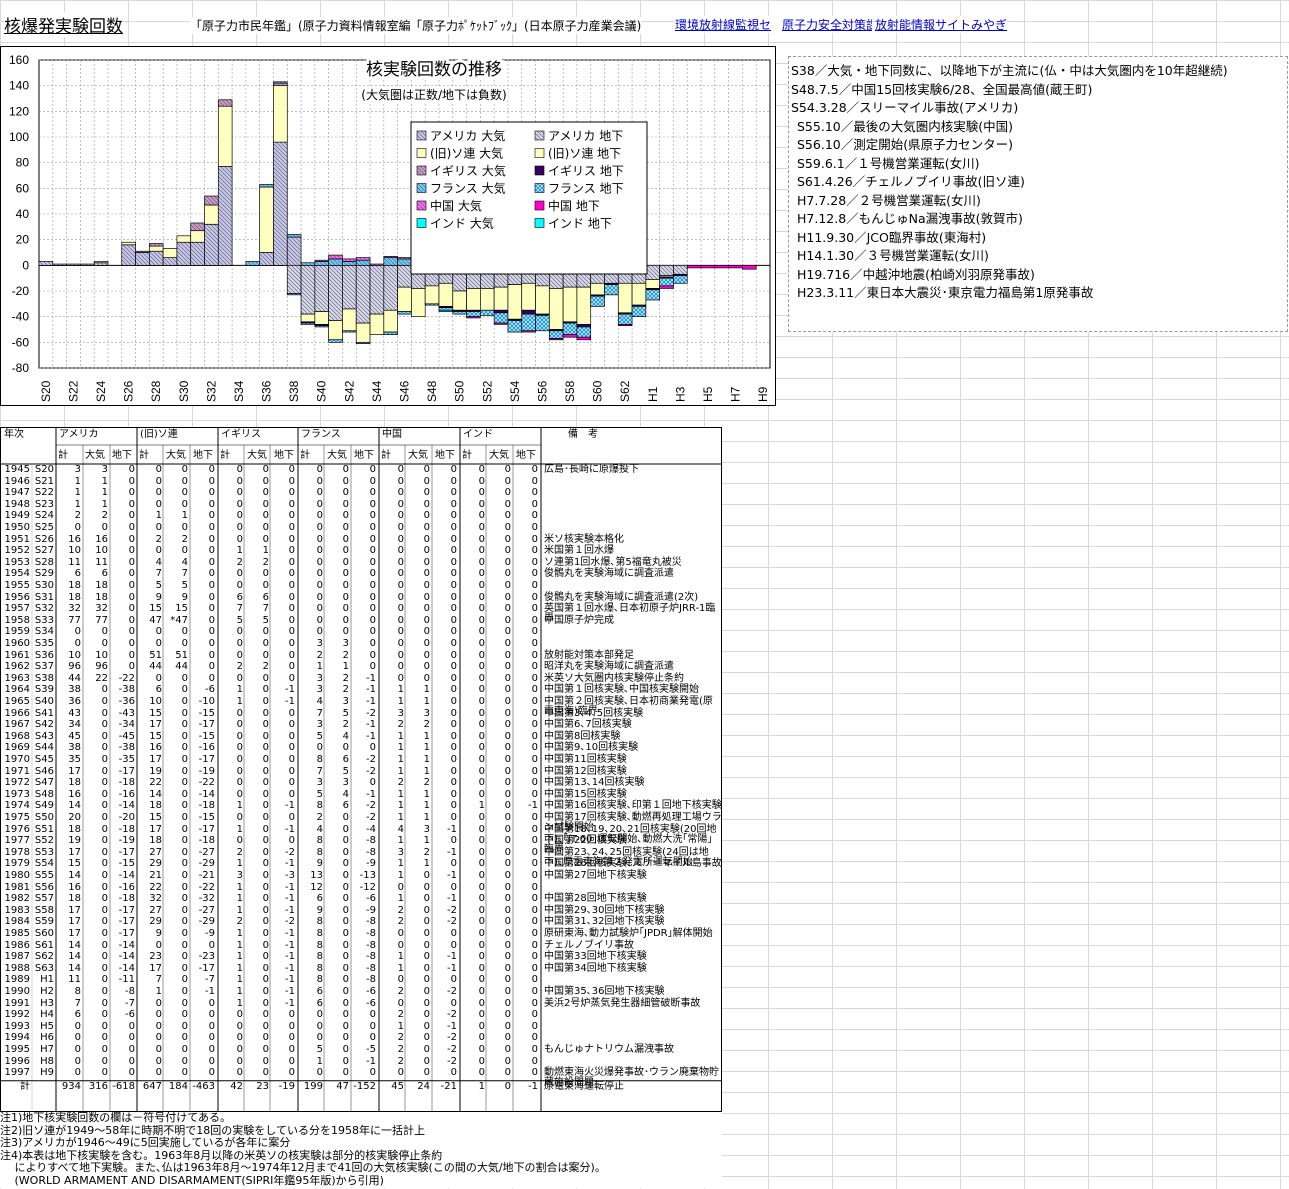 Image resolution: width=1289 pixels, height=1189 pixels. What do you see at coordinates (586, 171) in the screenshot?
I see `legend-label: イギリス 地下` at bounding box center [586, 171].